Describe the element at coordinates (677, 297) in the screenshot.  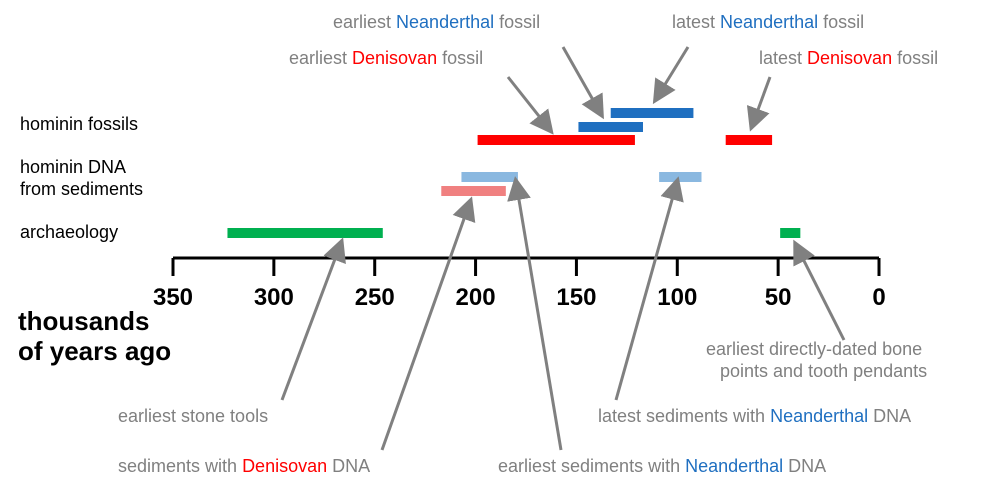
I see `axis-tick-label-100: 100` at that location.